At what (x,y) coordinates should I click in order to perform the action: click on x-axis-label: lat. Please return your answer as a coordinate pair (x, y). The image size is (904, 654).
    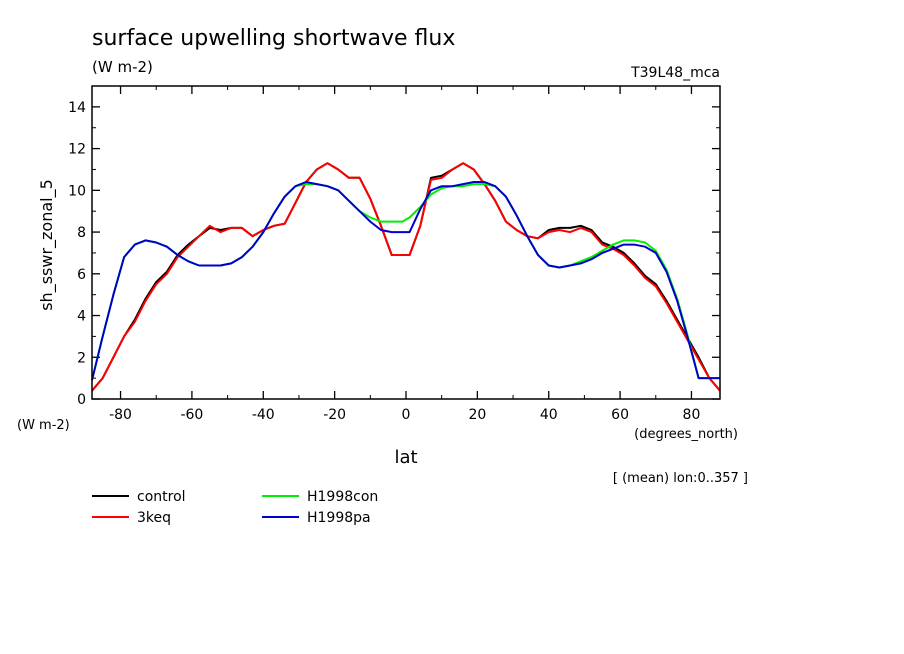
    Looking at the image, I should click on (405, 457).